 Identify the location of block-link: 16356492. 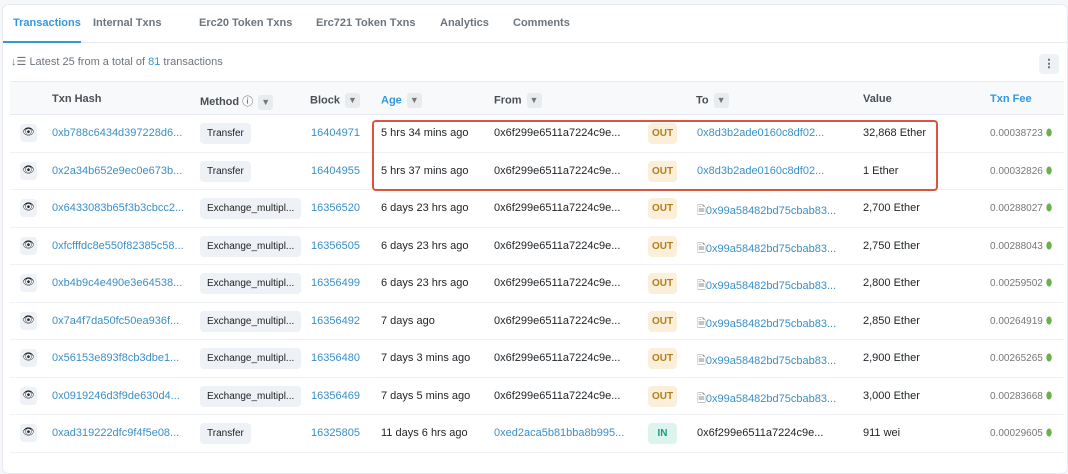
(335, 320).